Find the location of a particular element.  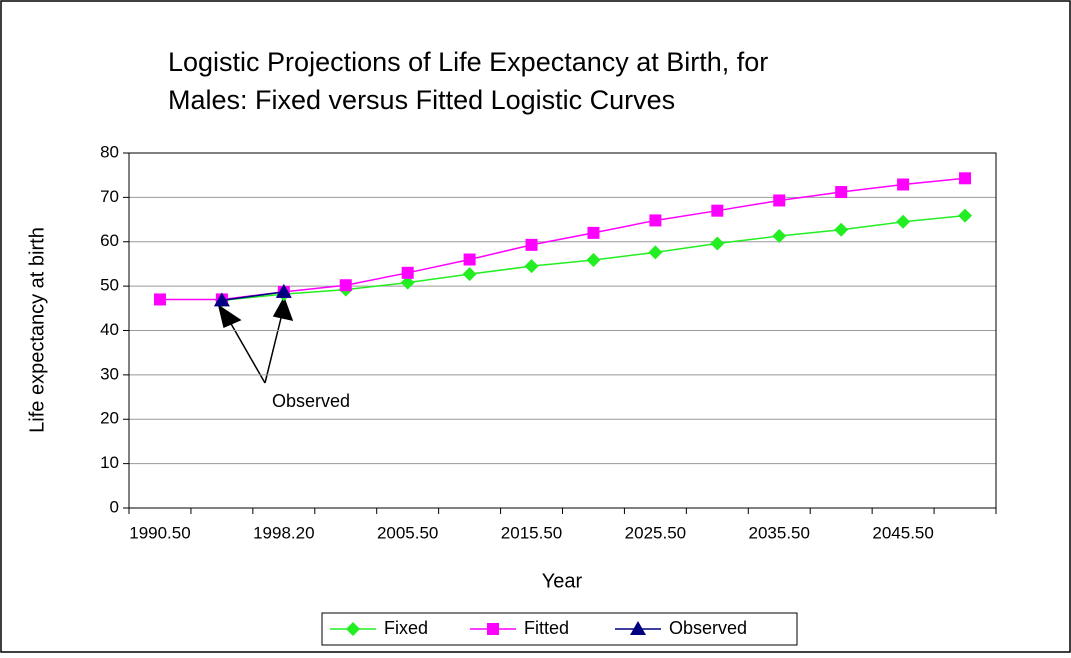

x-tick-label: 2015.50 is located at coordinates (531, 532).